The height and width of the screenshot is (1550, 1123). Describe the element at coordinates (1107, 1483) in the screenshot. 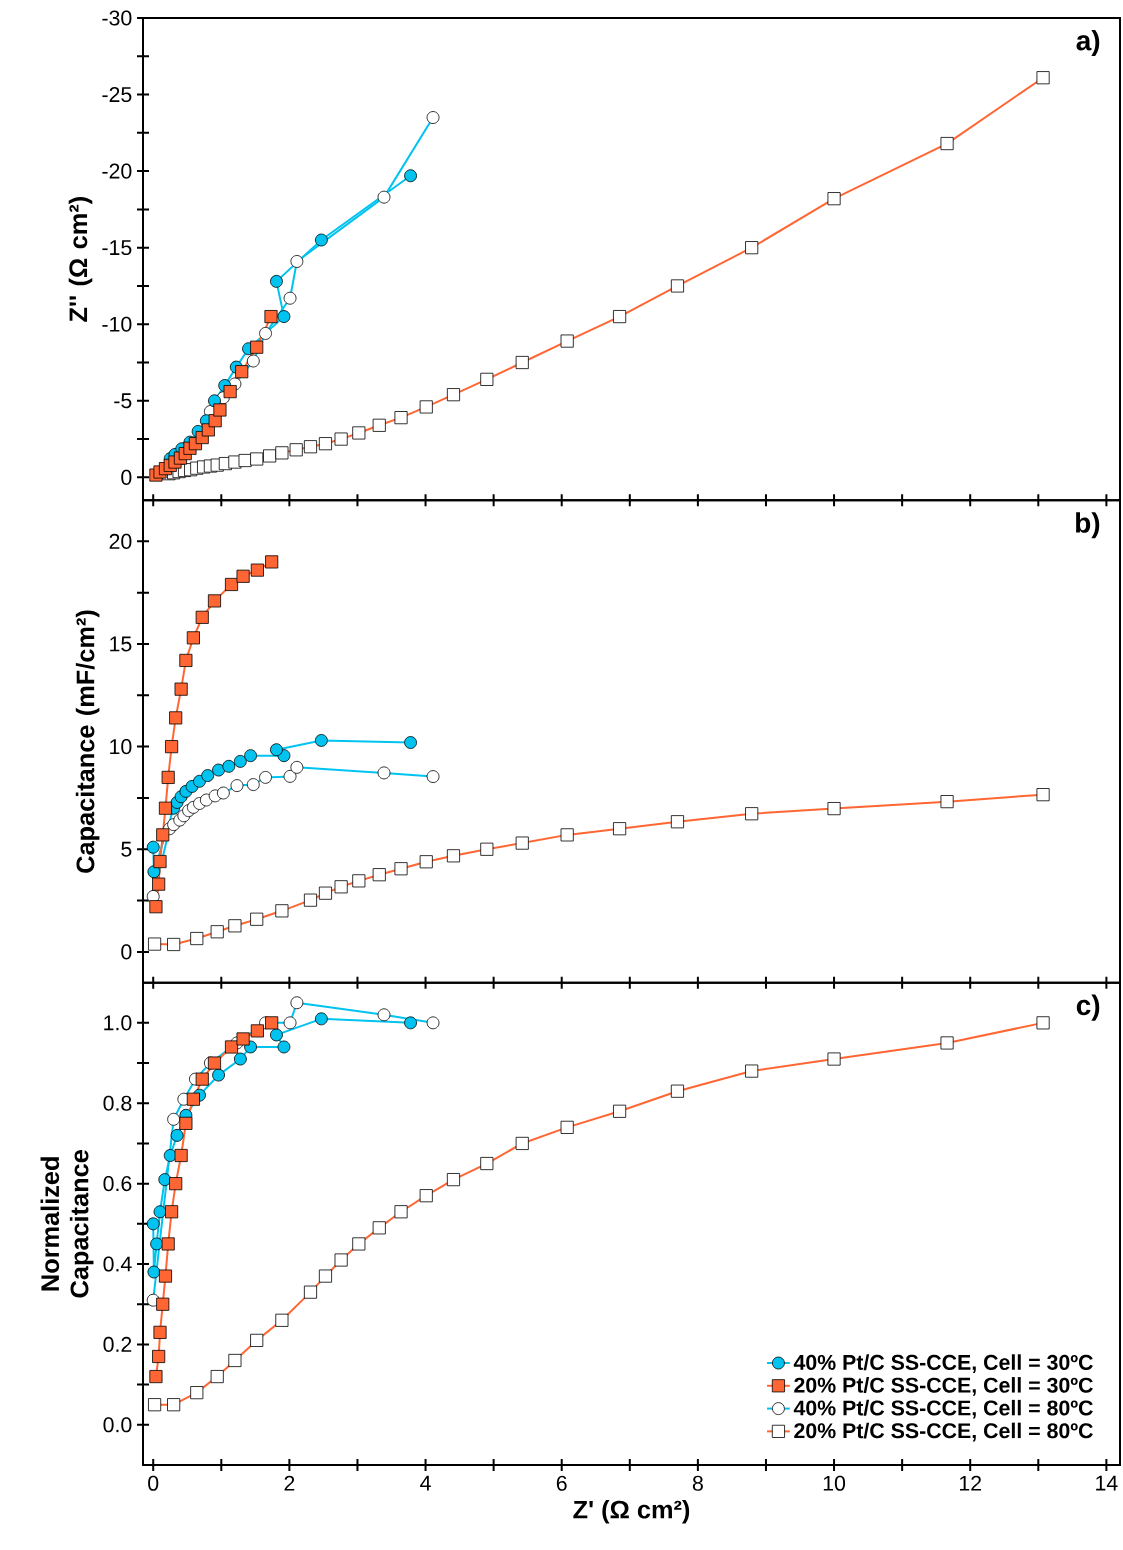

I see `x-tick-label: 14` at that location.